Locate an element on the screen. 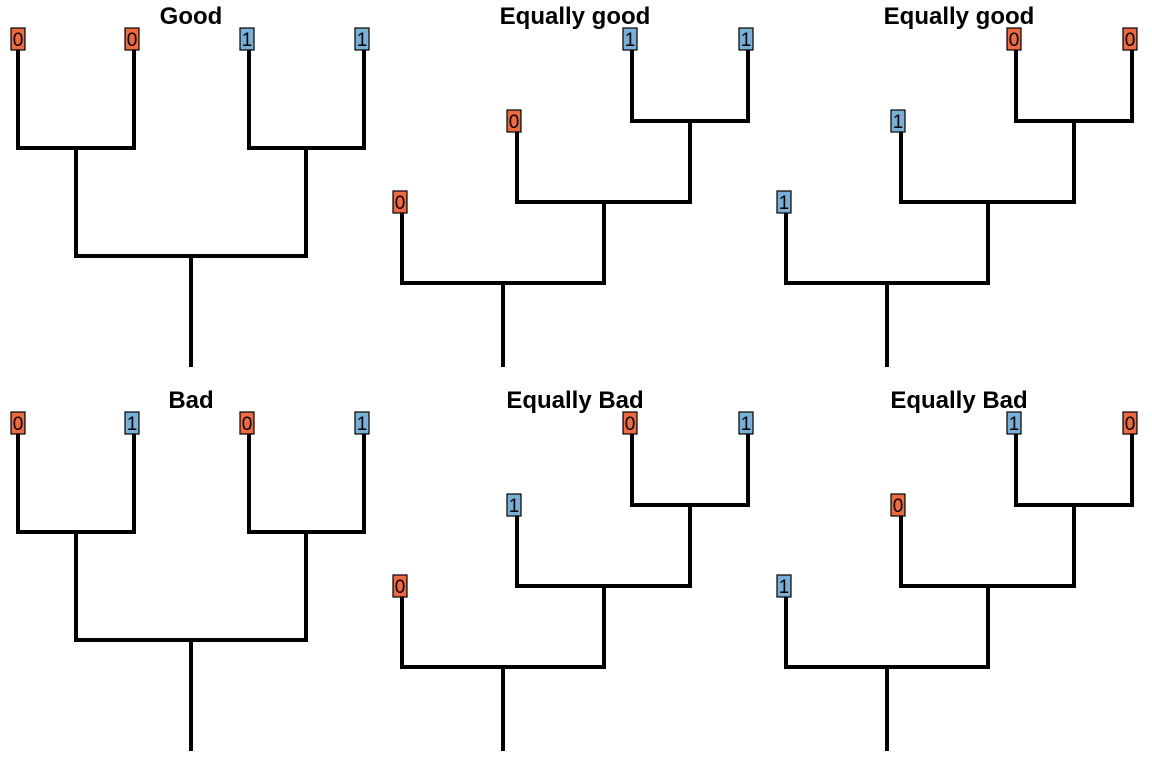 Image resolution: width=1152 pixels, height=768 pixels. tree-panel: Equally good 1 1 0 0 is located at coordinates (957, 185).